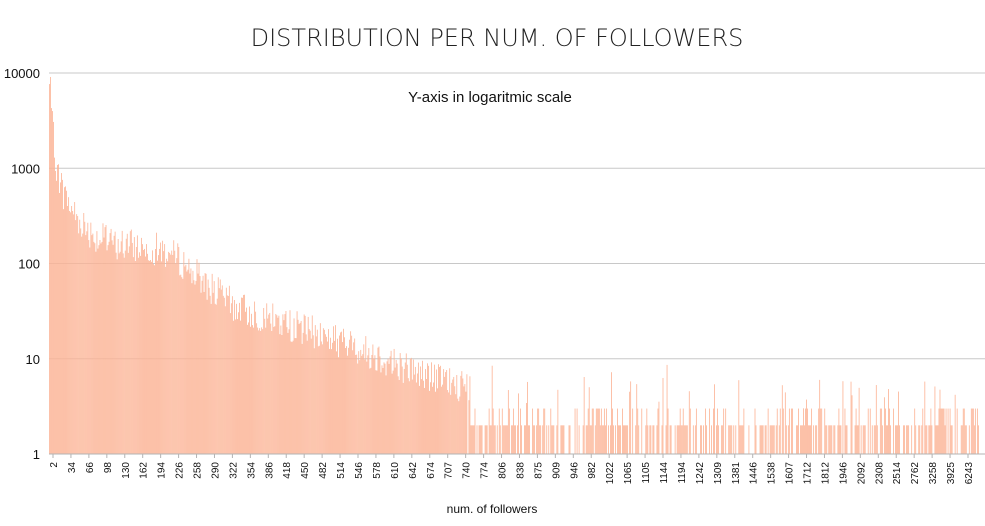  Describe the element at coordinates (25, 168) in the screenshot. I see `y-tick-label: 1000` at that location.